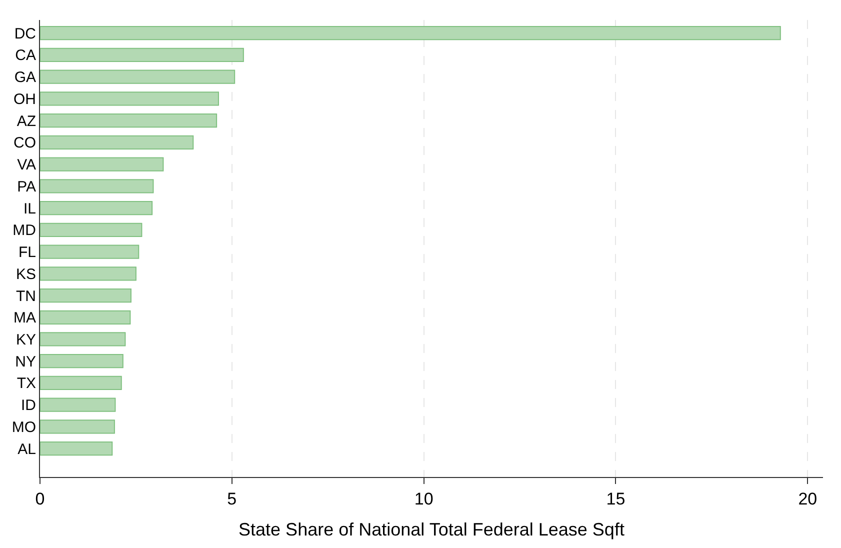 This screenshot has width=841, height=548. What do you see at coordinates (26, 165) in the screenshot?
I see `y-tick-label: VA` at bounding box center [26, 165].